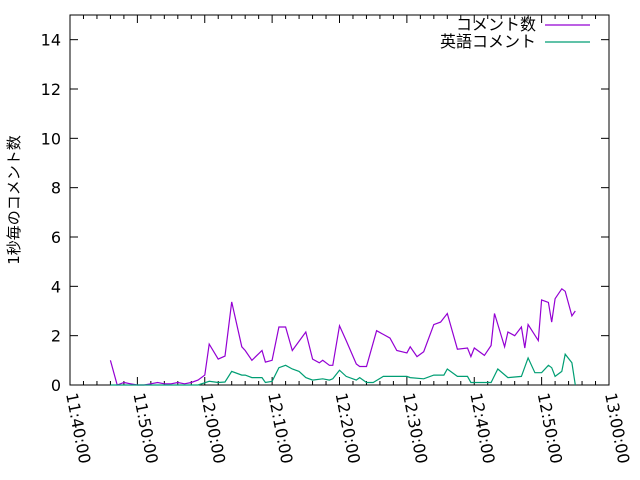 The image size is (640, 480). What do you see at coordinates (145, 428) in the screenshot?
I see `x-tick-label: 11:50:00` at bounding box center [145, 428].